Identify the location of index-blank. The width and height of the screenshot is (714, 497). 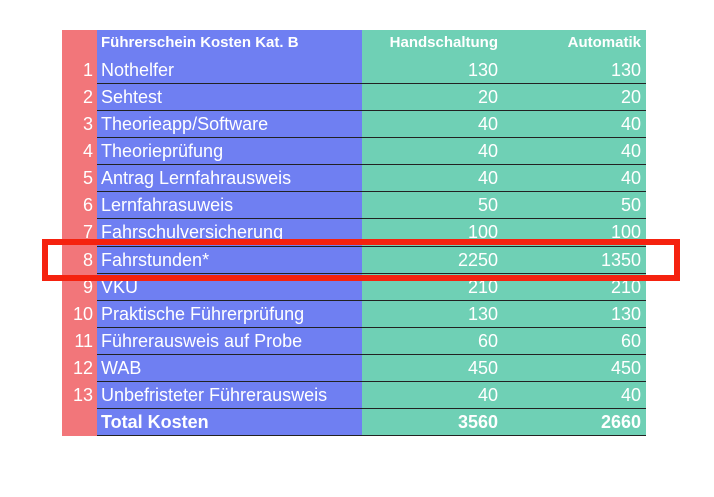
(79, 423).